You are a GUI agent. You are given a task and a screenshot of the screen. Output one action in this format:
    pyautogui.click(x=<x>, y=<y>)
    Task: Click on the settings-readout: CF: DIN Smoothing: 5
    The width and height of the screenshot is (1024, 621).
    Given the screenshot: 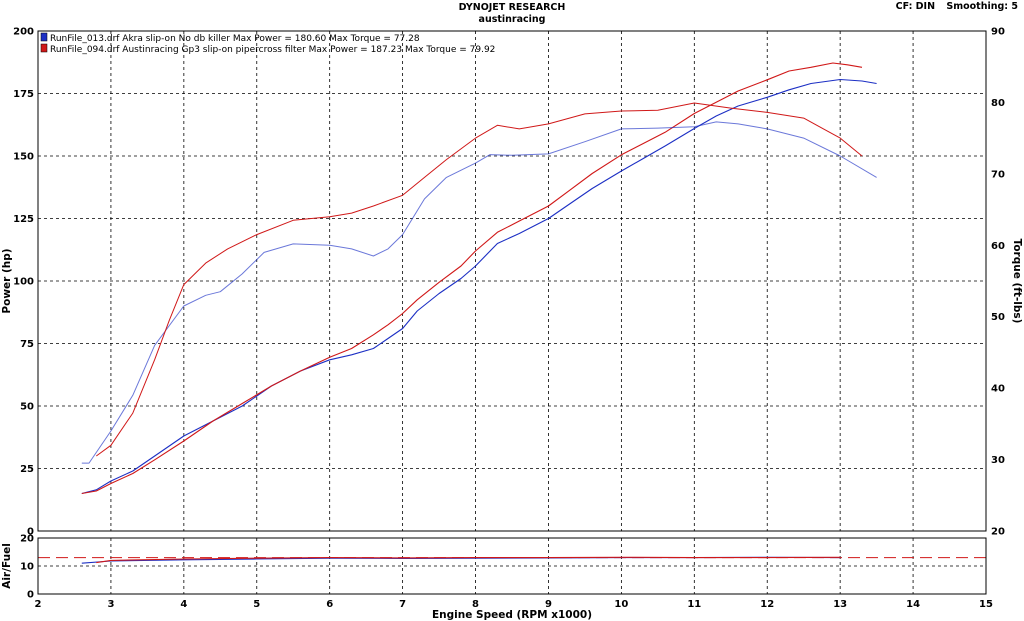 What is the action you would take?
    pyautogui.click(x=953, y=6)
    